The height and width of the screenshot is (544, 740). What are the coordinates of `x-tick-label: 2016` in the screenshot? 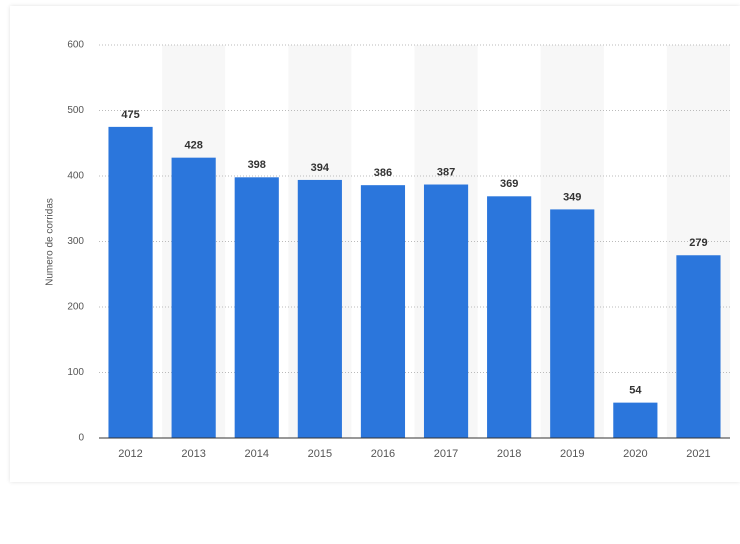 It's located at (383, 454).